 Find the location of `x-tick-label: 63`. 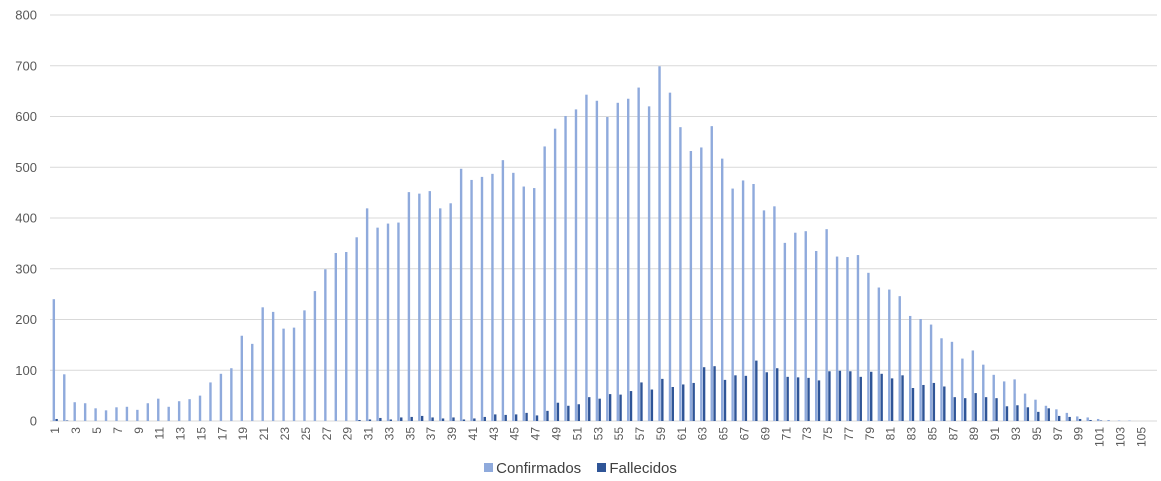

x-tick-label: 63 is located at coordinates (703, 434).